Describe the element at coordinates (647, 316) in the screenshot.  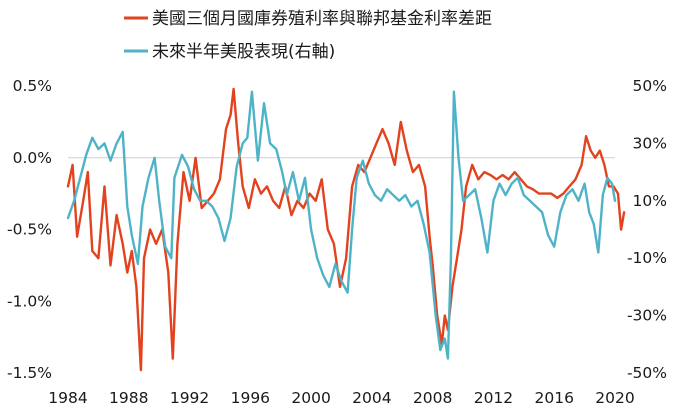
I see `right-tick-label: -30%` at that location.